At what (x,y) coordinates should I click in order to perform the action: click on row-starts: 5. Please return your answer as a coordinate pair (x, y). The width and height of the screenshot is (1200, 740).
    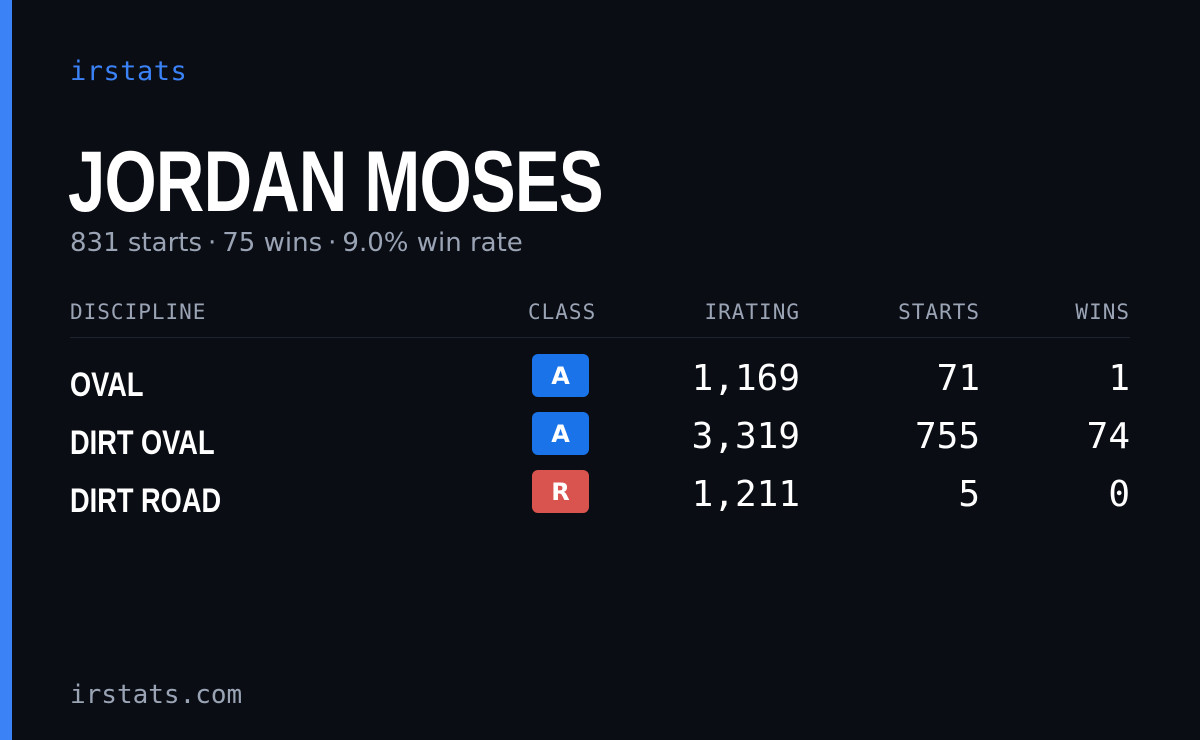
    Looking at the image, I should click on (969, 494).